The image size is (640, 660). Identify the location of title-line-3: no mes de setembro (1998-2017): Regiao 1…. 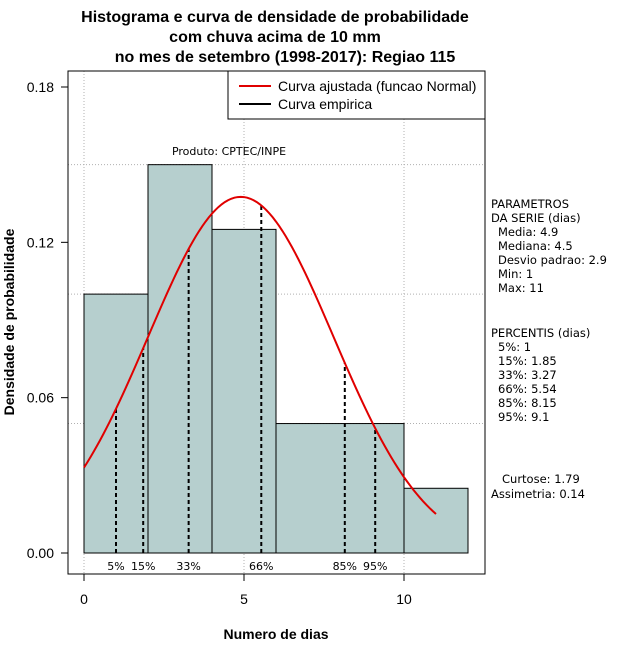
(285, 57).